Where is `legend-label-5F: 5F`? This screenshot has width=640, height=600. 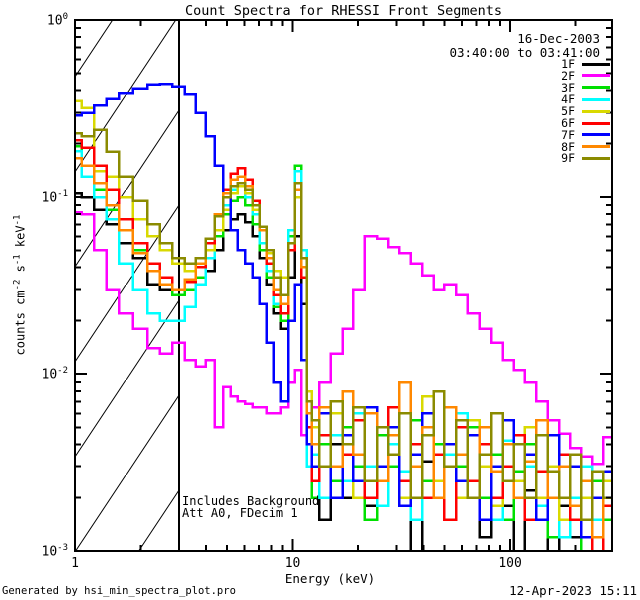 legend-label-5F: 5F is located at coordinates (568, 111).